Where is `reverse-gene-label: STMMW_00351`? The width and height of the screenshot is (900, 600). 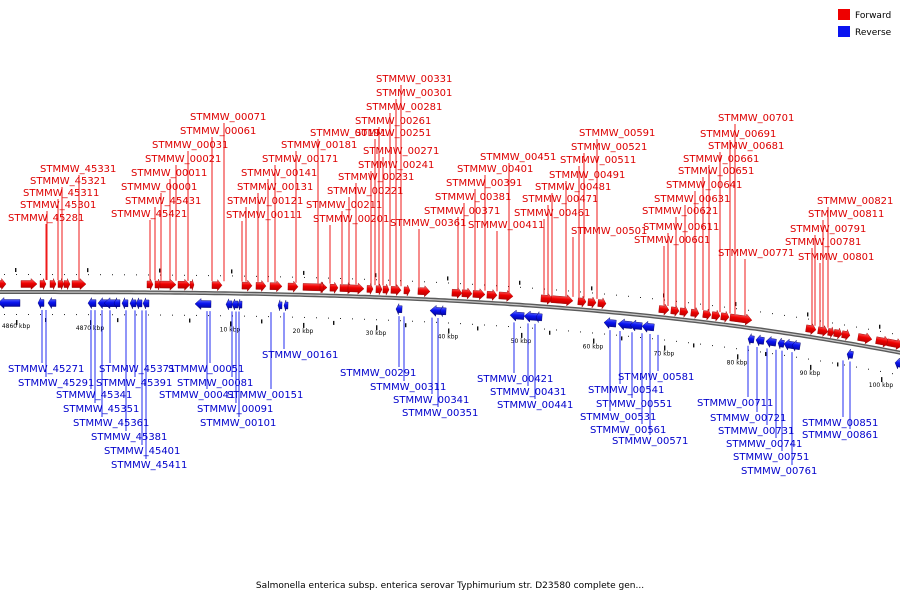 reverse-gene-label: STMMW_00351 is located at coordinates (440, 413).